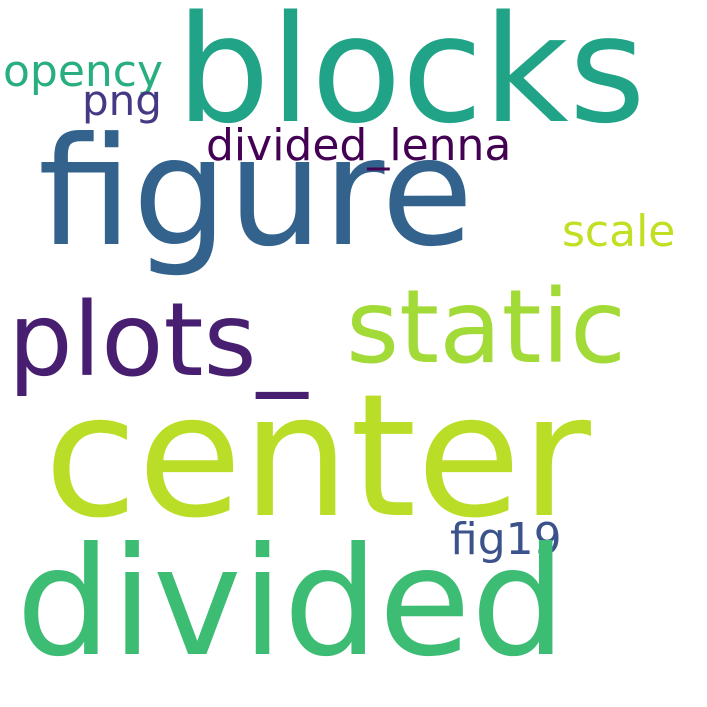  I want to click on word-png: png, so click(122, 100).